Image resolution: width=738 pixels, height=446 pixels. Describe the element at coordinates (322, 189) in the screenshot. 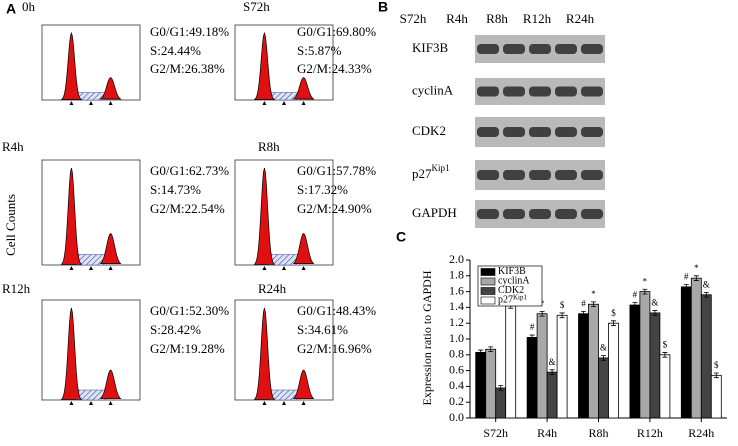

I see `stat-text: S:17.32%` at that location.